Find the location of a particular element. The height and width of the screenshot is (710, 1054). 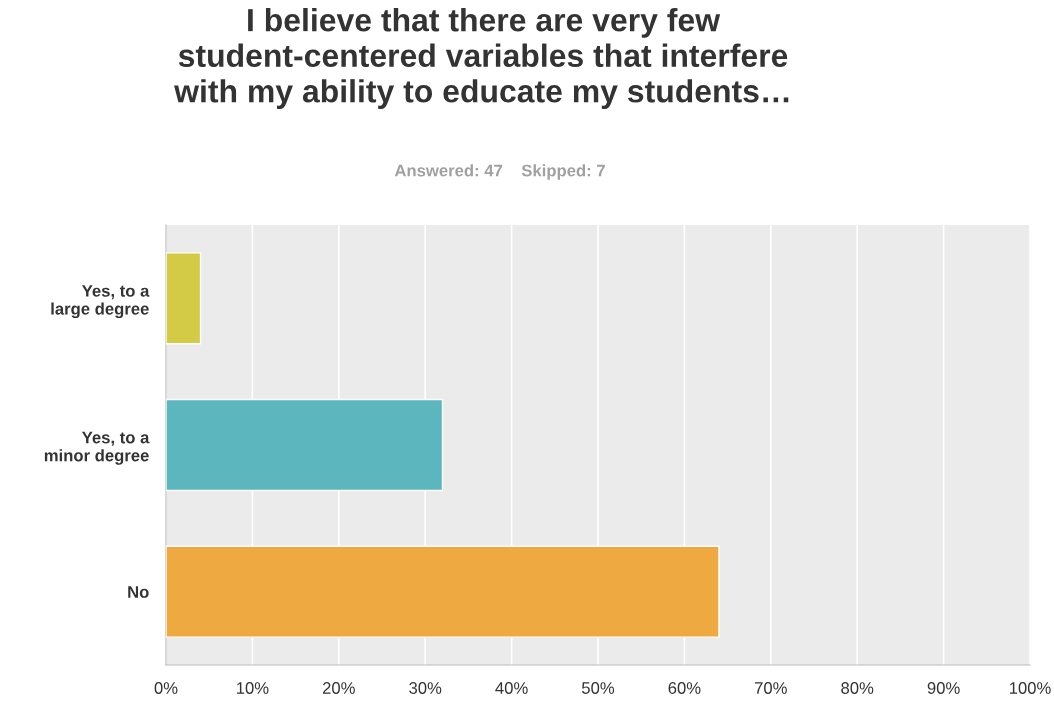

x-tick-label: 80% is located at coordinates (857, 688).